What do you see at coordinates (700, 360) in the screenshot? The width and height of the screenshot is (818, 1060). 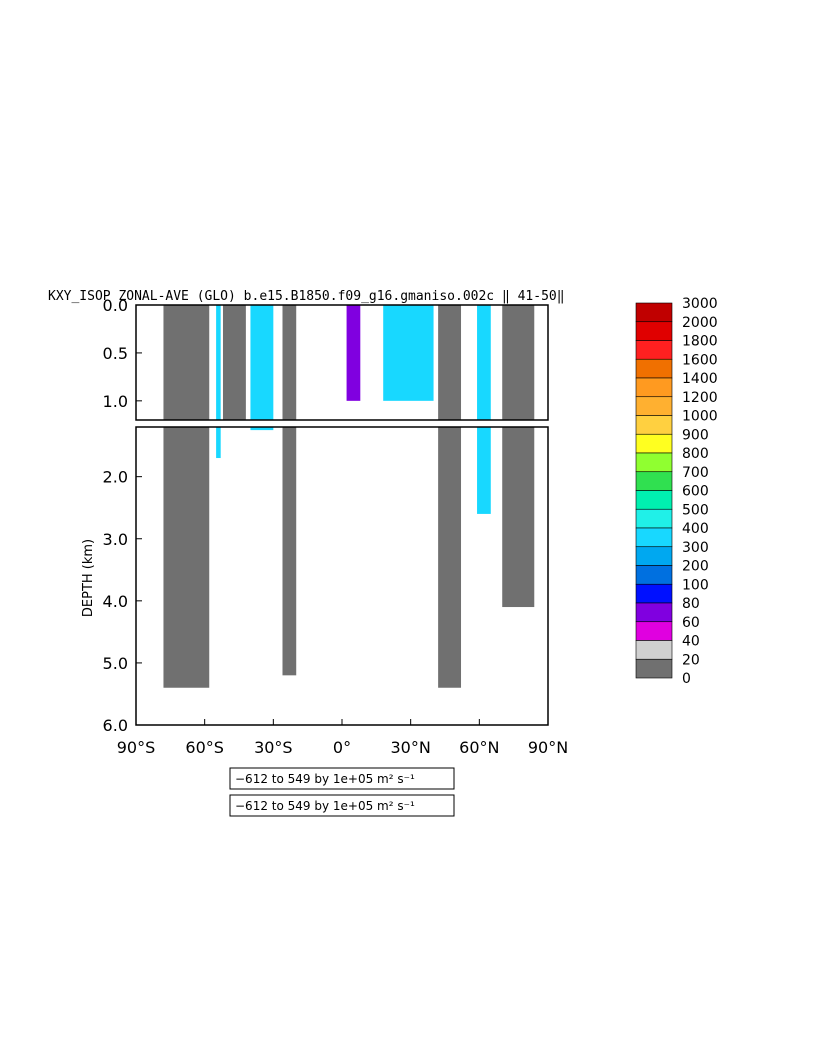 I see `colorbar-label: 1600` at bounding box center [700, 360].